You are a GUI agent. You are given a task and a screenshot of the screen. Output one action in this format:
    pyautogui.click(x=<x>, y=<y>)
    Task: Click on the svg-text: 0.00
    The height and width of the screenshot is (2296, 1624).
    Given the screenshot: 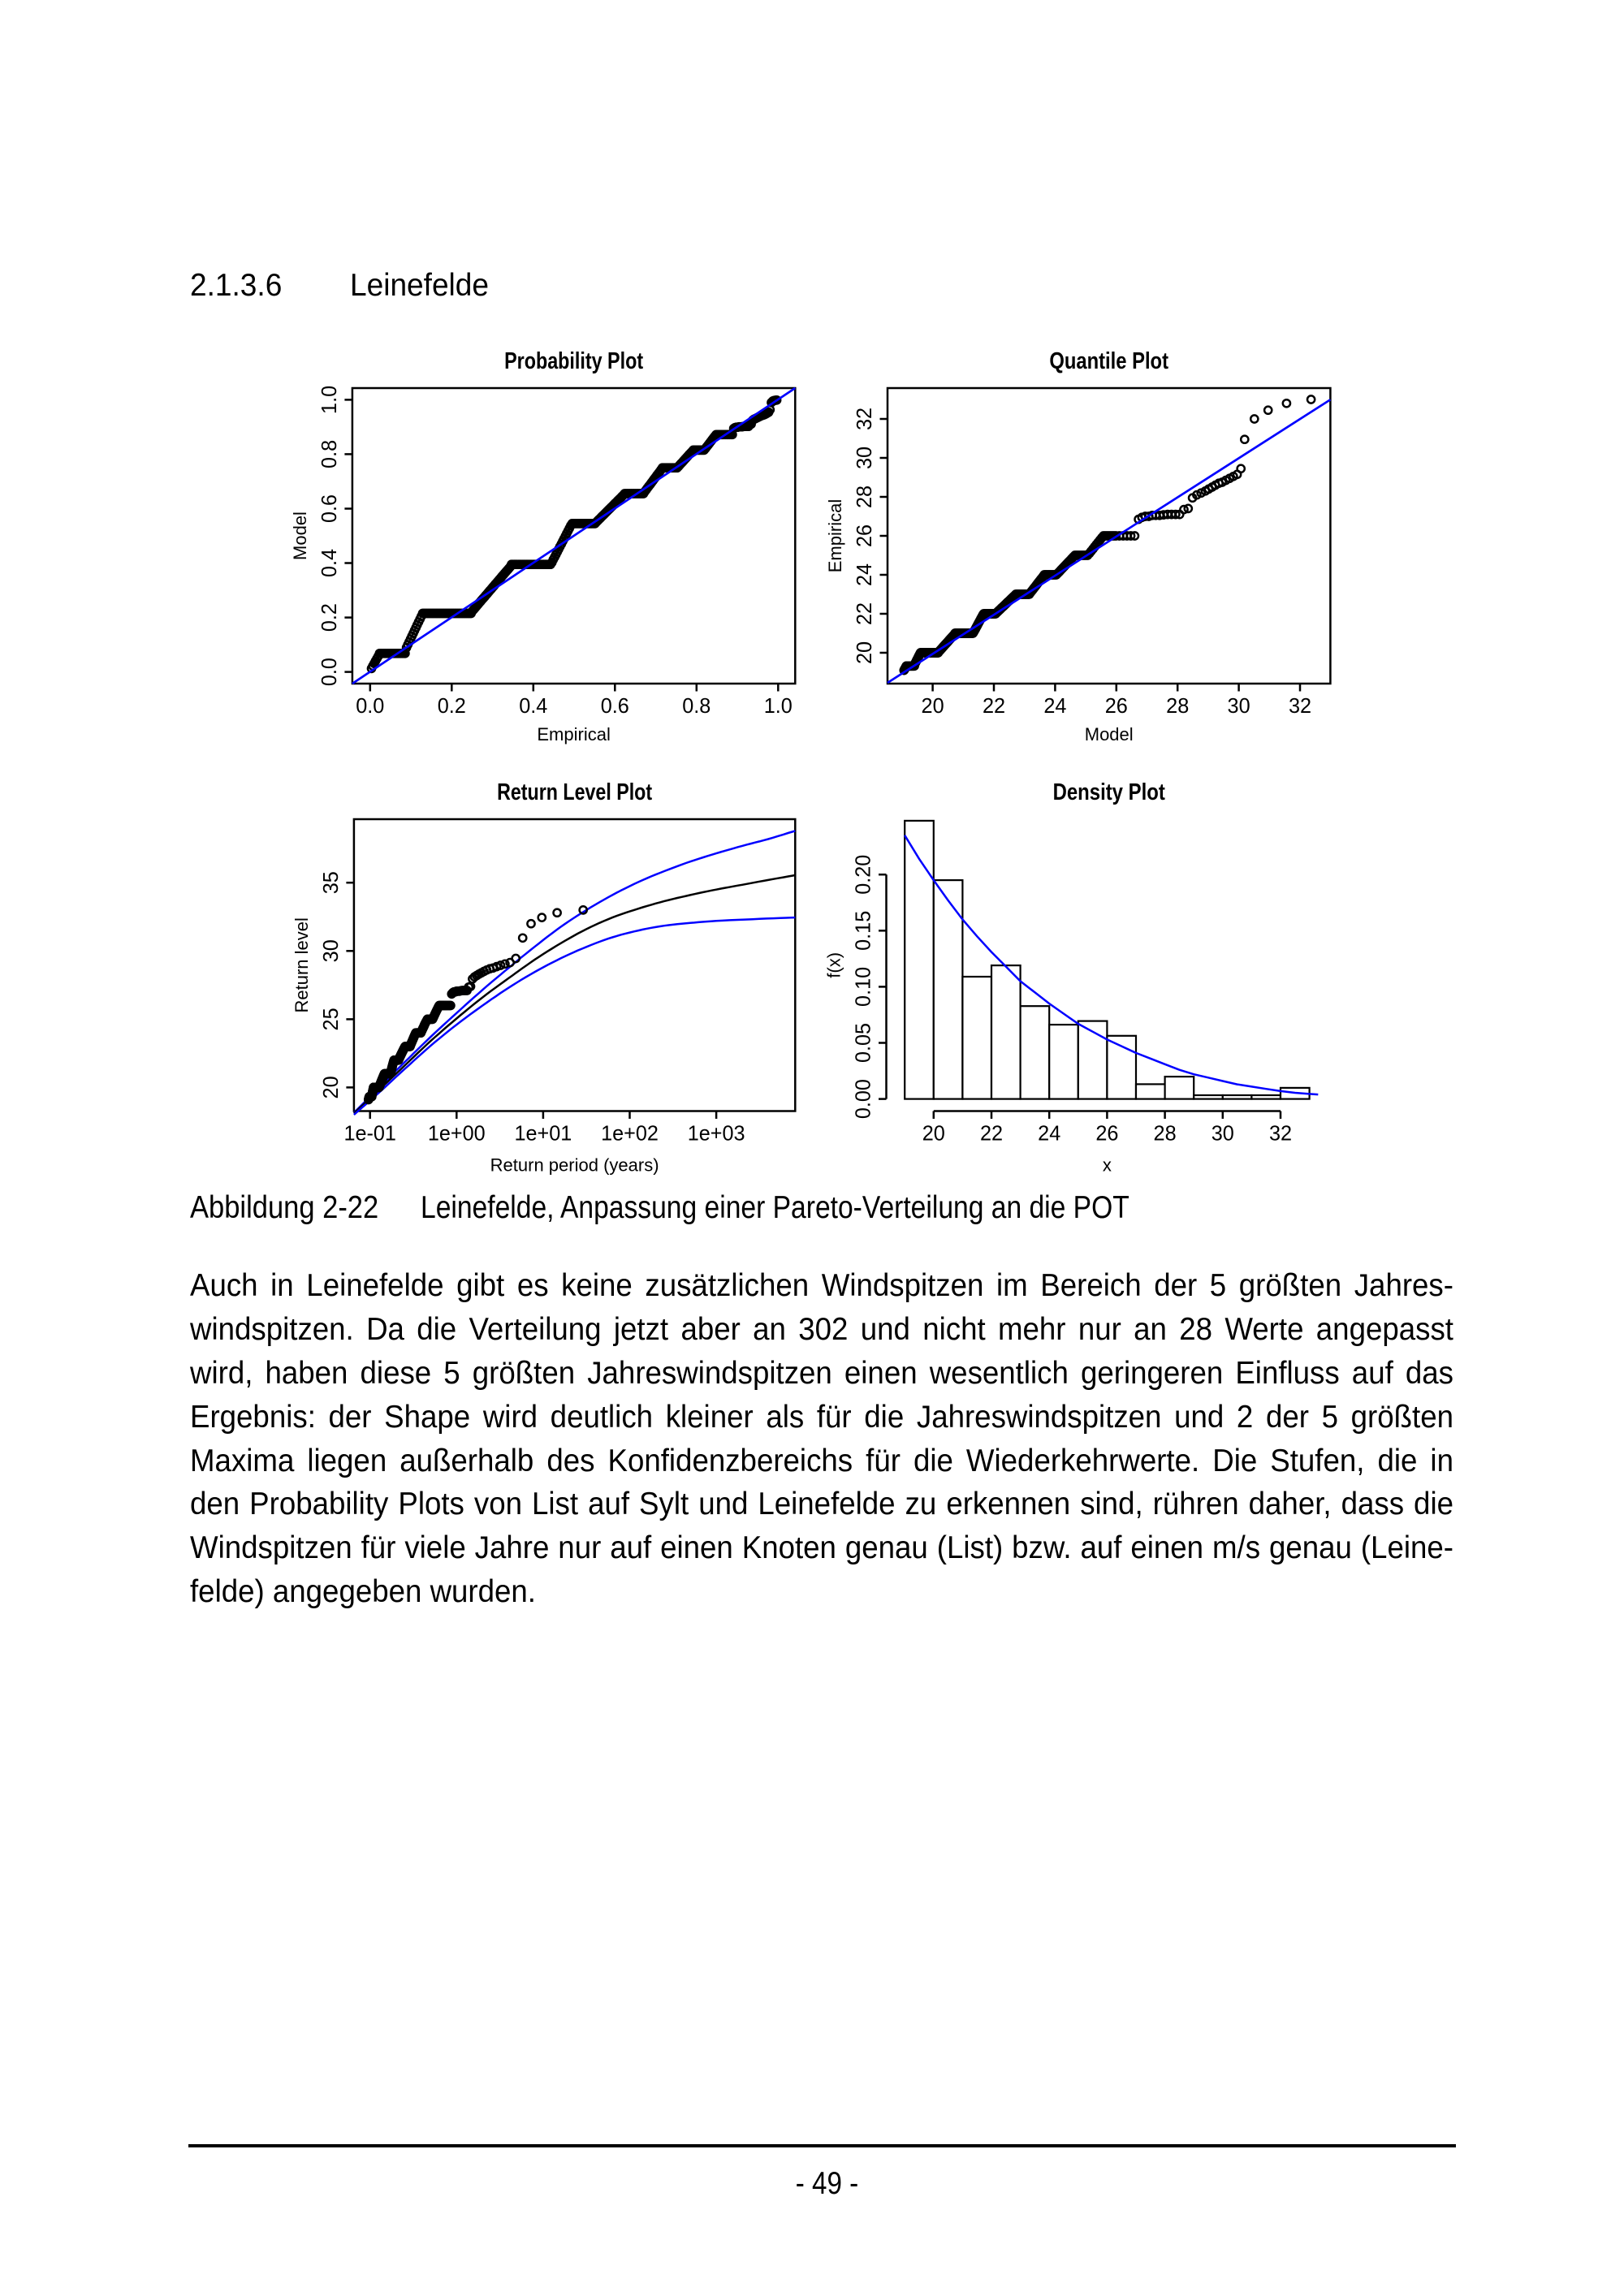 What is the action you would take?
    pyautogui.click(x=863, y=1099)
    